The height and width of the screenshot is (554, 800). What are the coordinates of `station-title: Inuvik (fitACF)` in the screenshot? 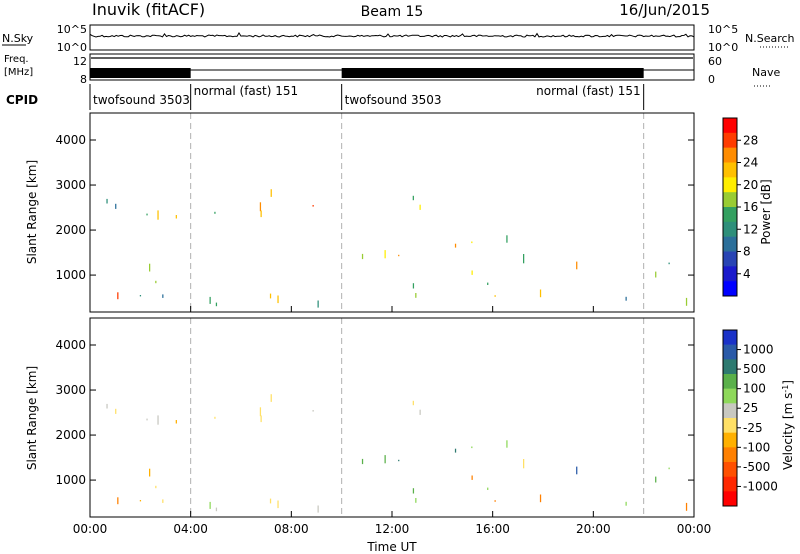 It's located at (148, 9).